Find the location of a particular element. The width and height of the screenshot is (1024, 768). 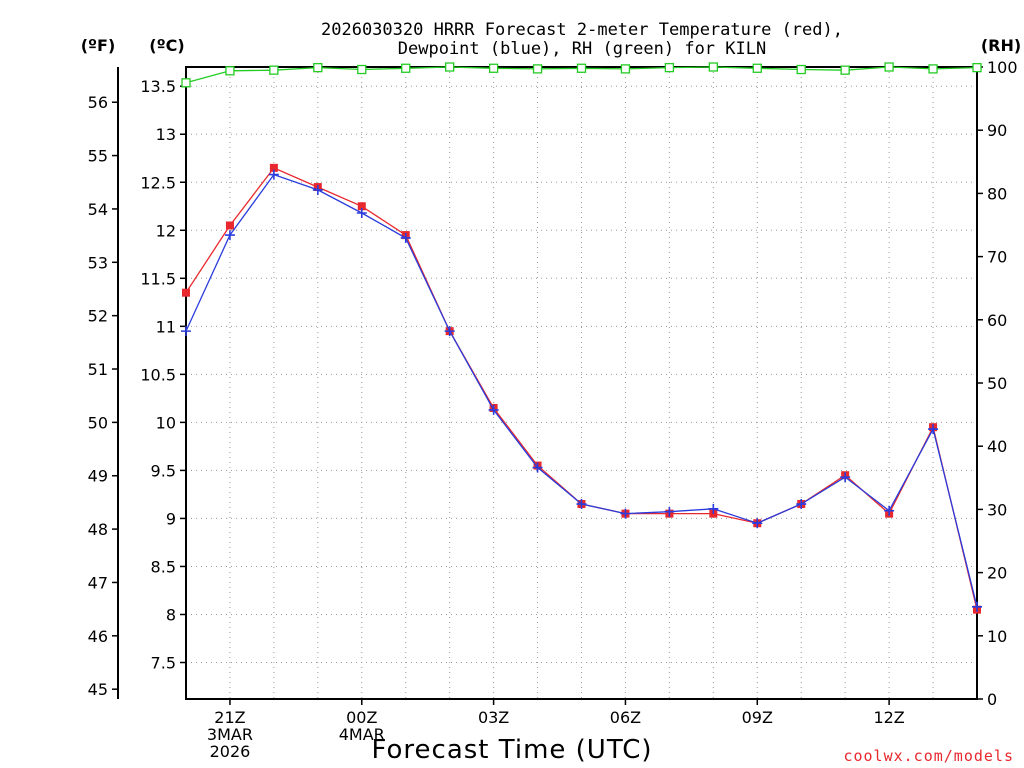

fahrenheit-tick-label: 48 is located at coordinates (98, 529).